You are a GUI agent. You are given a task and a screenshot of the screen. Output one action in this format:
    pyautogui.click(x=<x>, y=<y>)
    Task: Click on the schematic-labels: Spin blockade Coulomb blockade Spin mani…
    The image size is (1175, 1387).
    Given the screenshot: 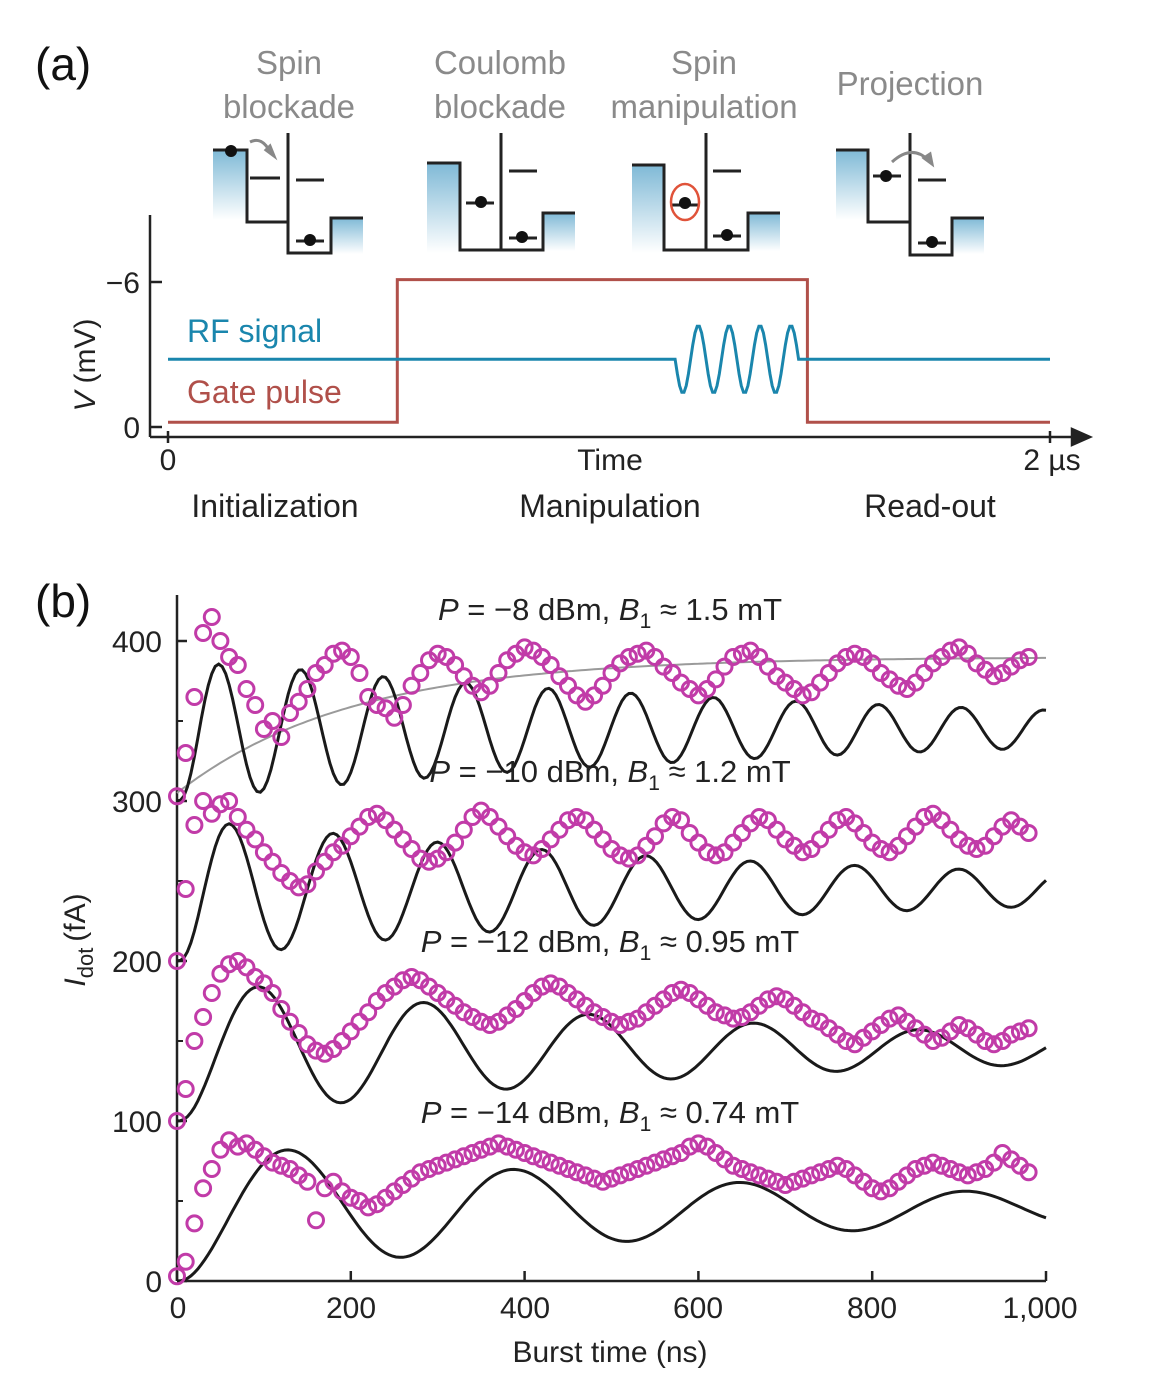 What is the action you would take?
    pyautogui.click(x=603, y=84)
    